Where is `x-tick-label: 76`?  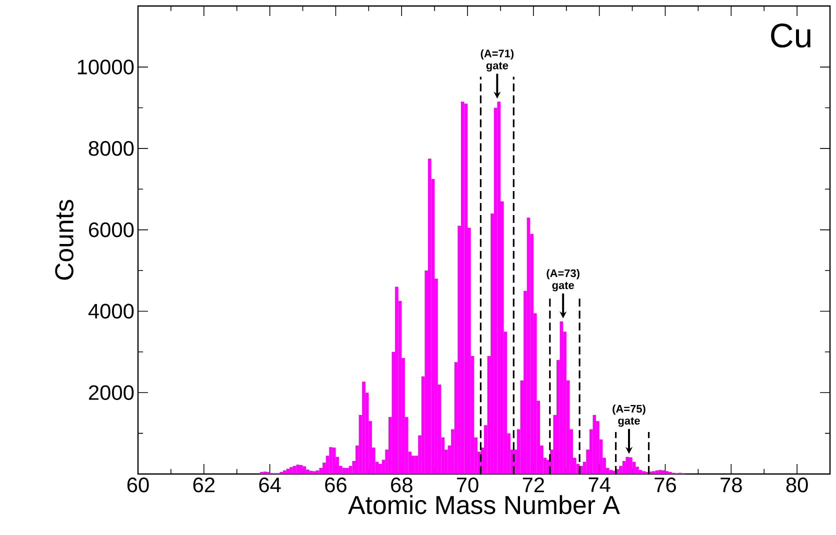 x-tick-label: 76 is located at coordinates (665, 485).